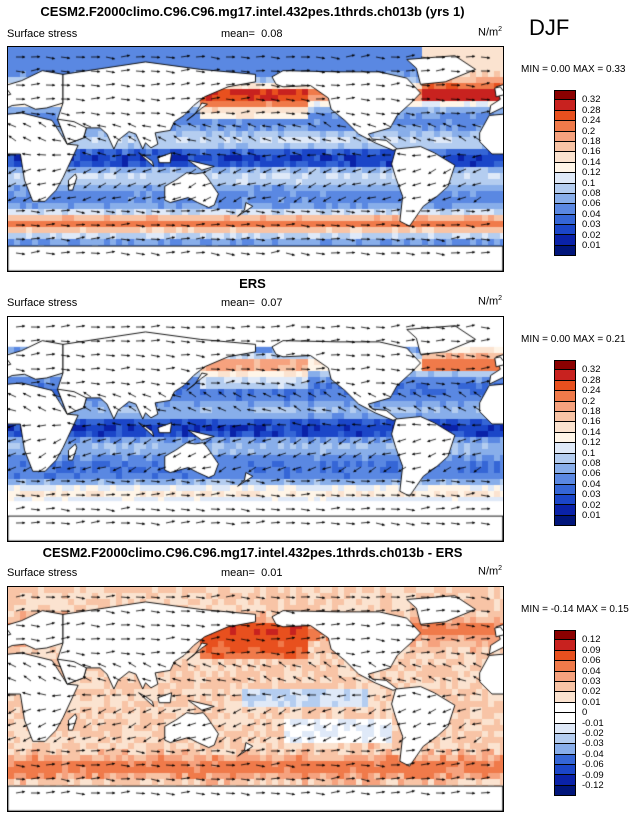 This screenshot has height=817, width=642. Describe the element at coordinates (591, 650) in the screenshot. I see `colorbar-level-label: 0.09` at that location.